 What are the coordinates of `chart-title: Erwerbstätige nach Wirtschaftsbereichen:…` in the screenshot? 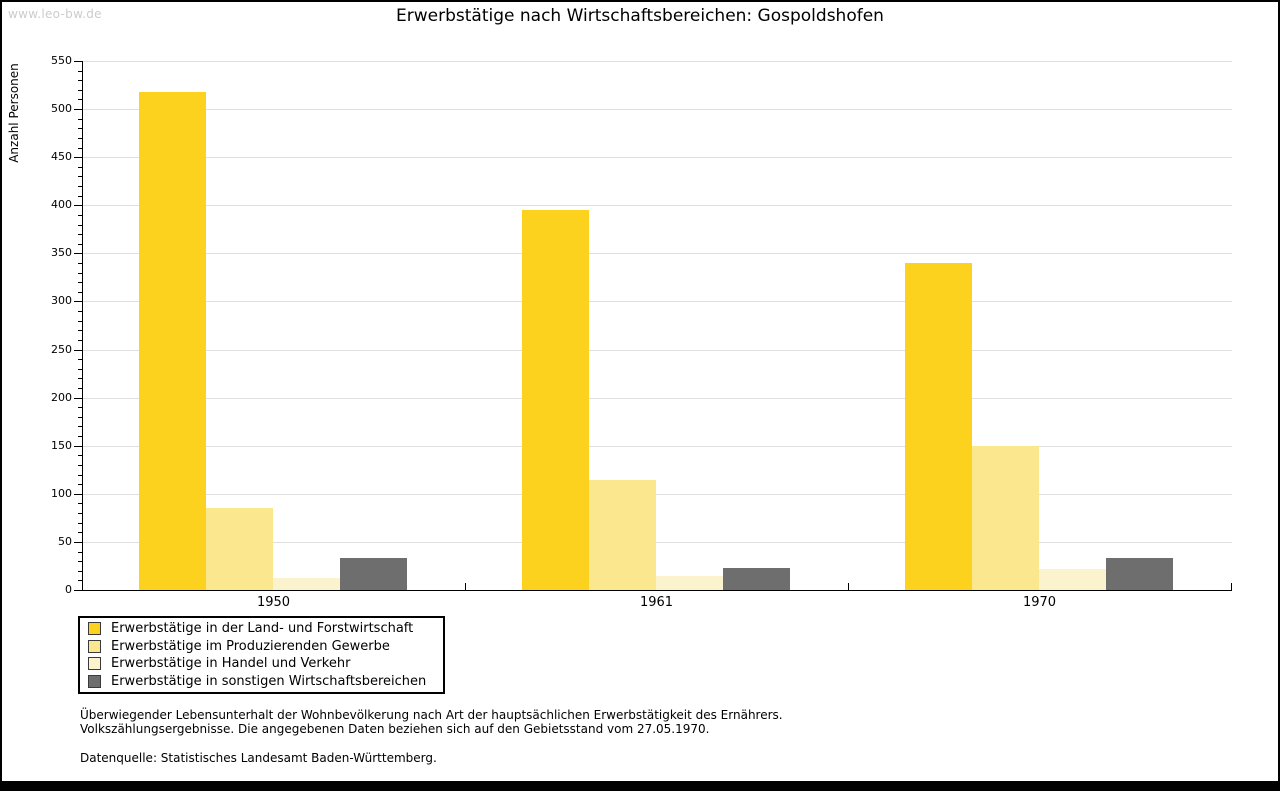 It's located at (640, 16).